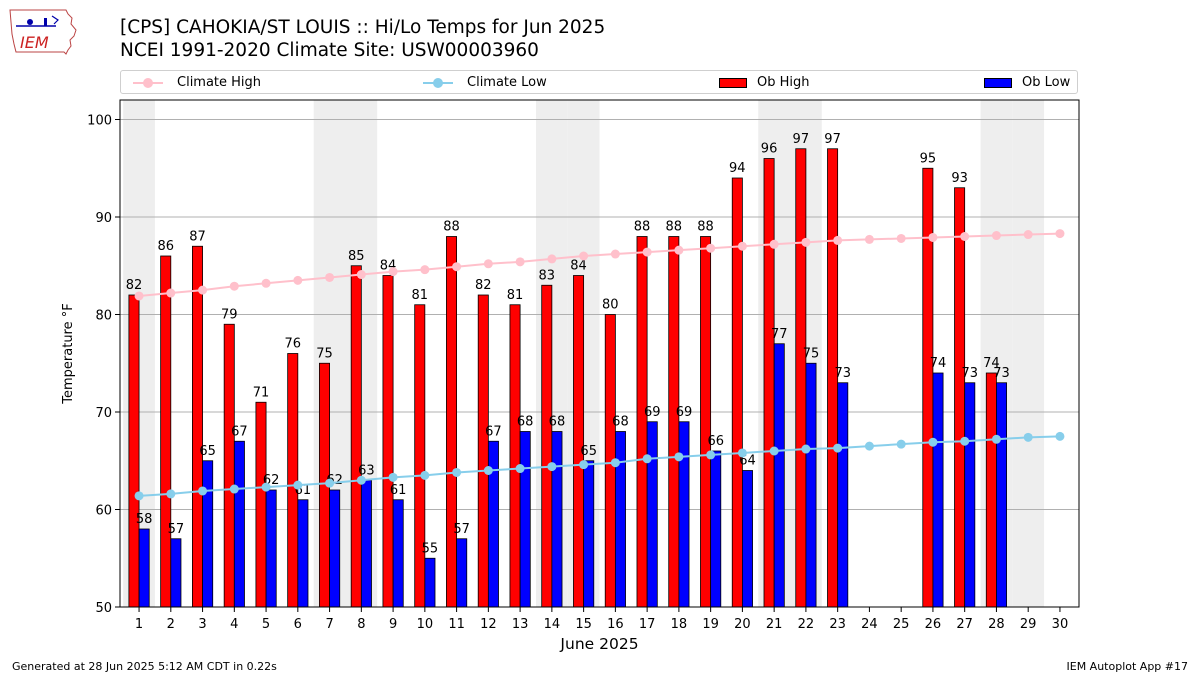 Image resolution: width=1200 pixels, height=675 pixels. I want to click on x-tick-label: 26, so click(933, 624).